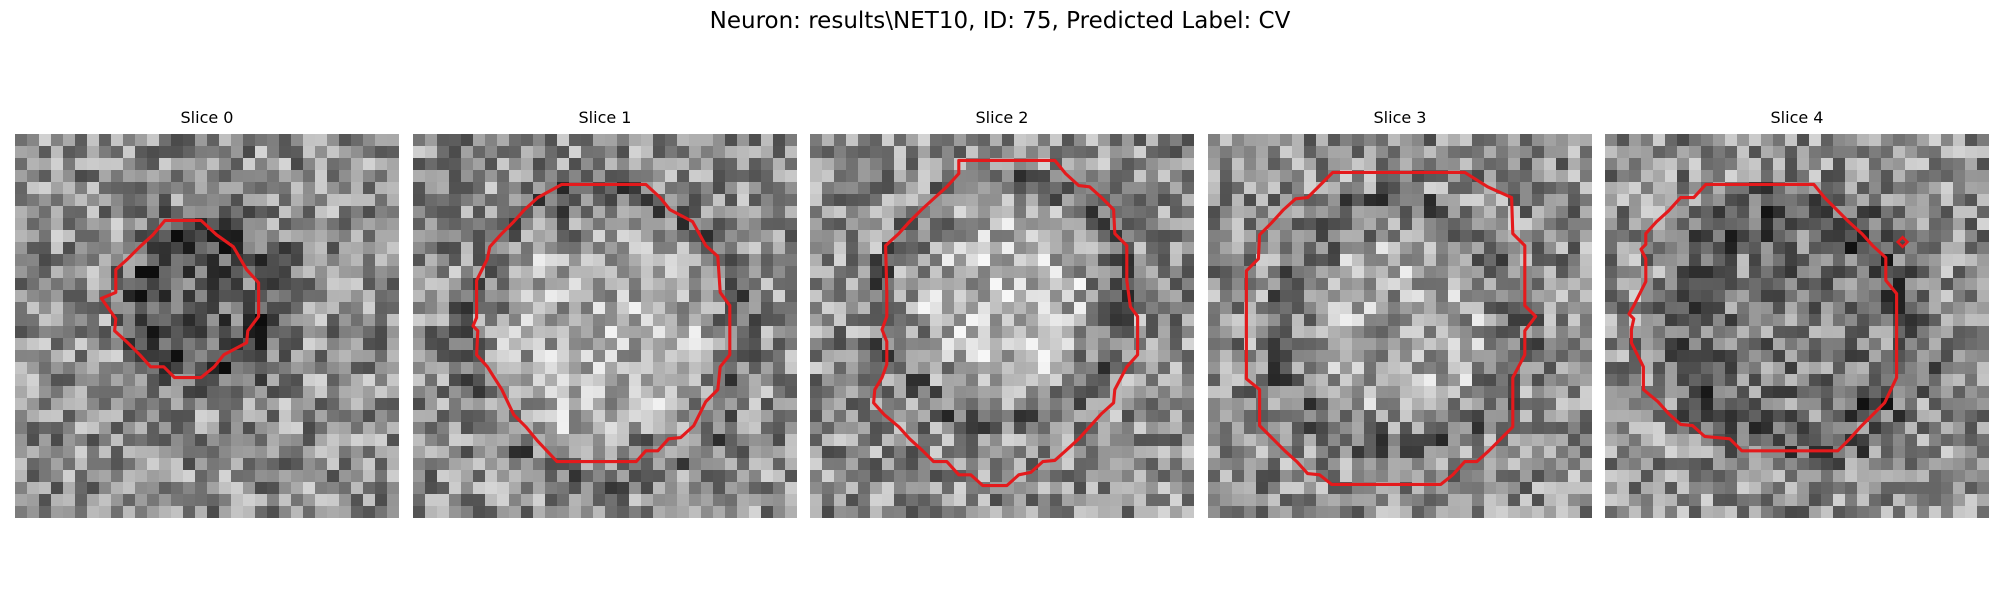  Describe the element at coordinates (1400, 117) in the screenshot. I see `slice-title-3: Slice 3` at that location.